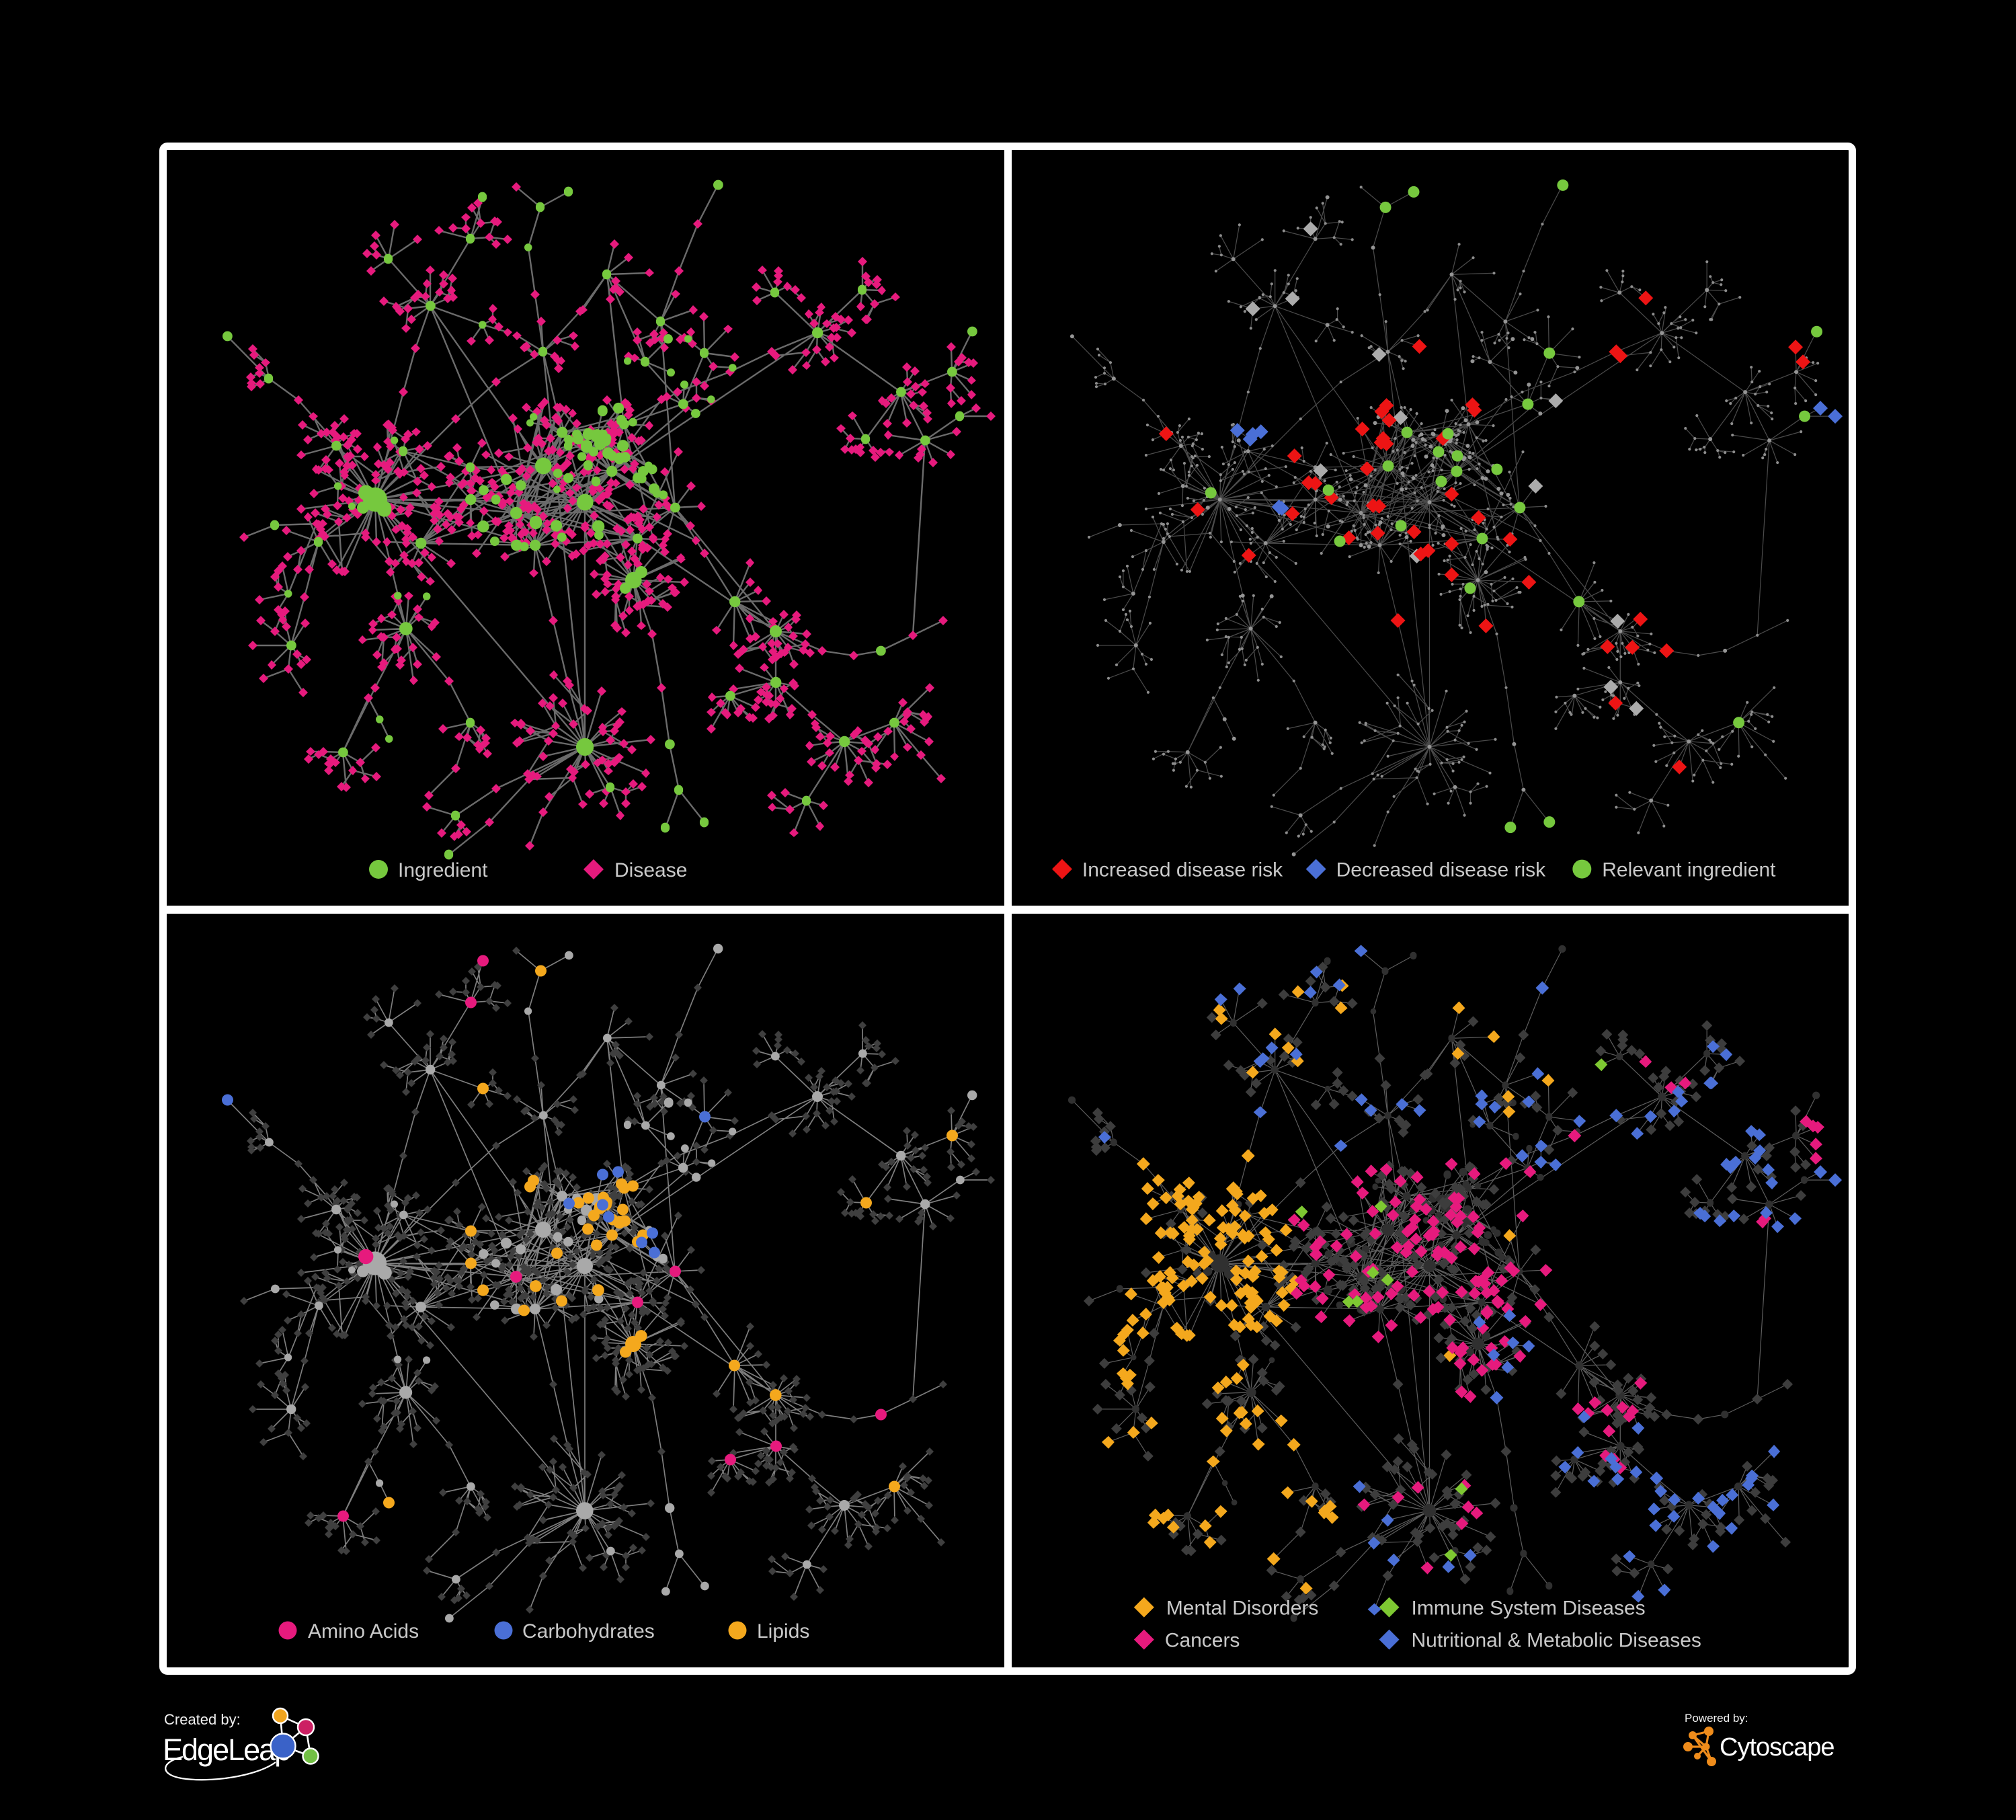 This screenshot has height=1820, width=2016. What do you see at coordinates (202, 1719) in the screenshot?
I see `svg-text: Created by:` at bounding box center [202, 1719].